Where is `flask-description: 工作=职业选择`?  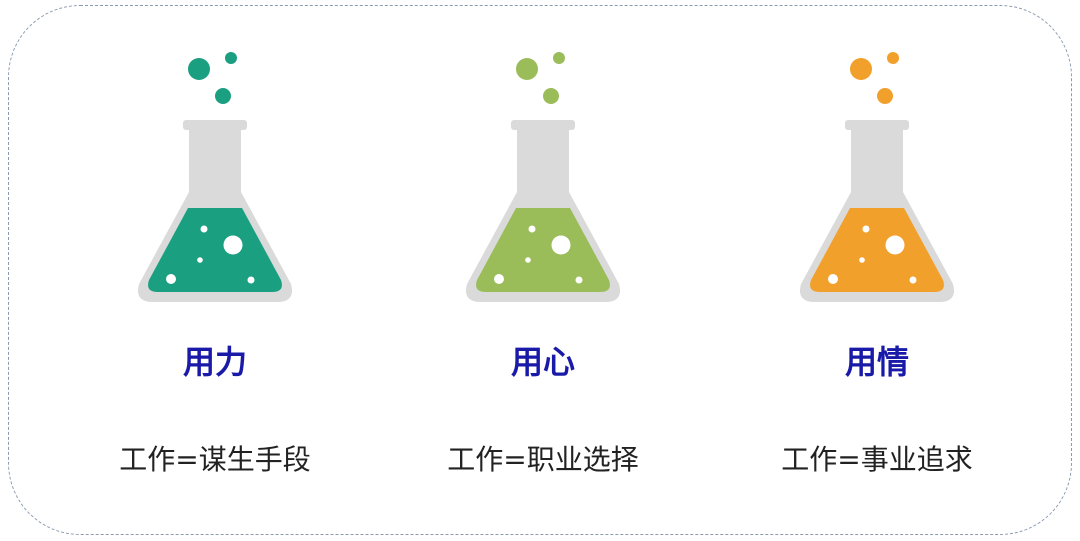
flask-description: 工作=职业选择 is located at coordinates (543, 459).